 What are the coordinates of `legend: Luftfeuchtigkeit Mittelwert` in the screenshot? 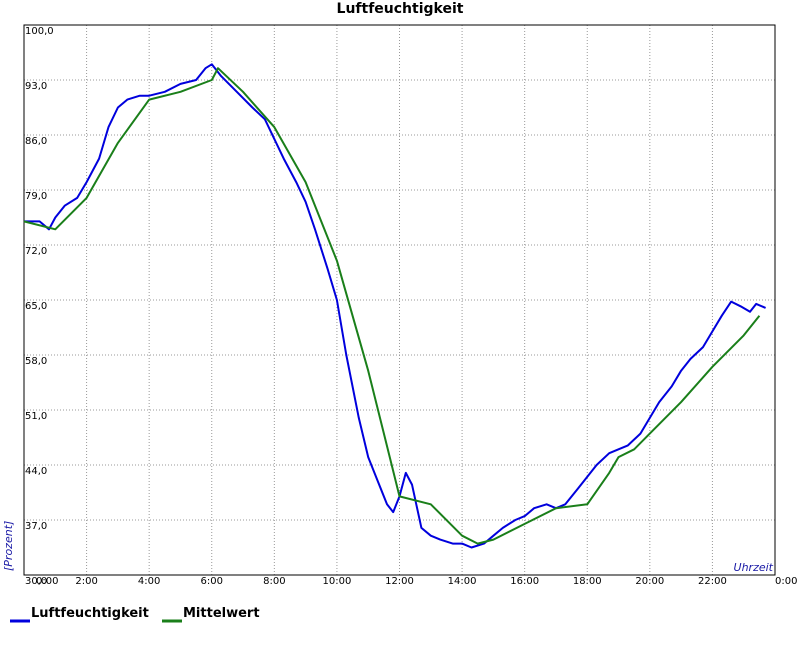 It's located at (135, 614).